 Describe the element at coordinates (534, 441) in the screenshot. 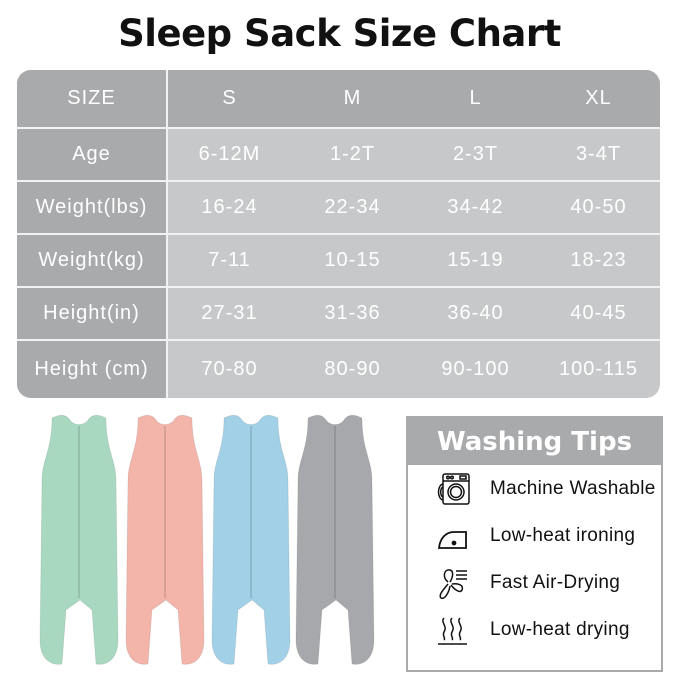

I see `washing-tips-title: Washing Tips` at that location.